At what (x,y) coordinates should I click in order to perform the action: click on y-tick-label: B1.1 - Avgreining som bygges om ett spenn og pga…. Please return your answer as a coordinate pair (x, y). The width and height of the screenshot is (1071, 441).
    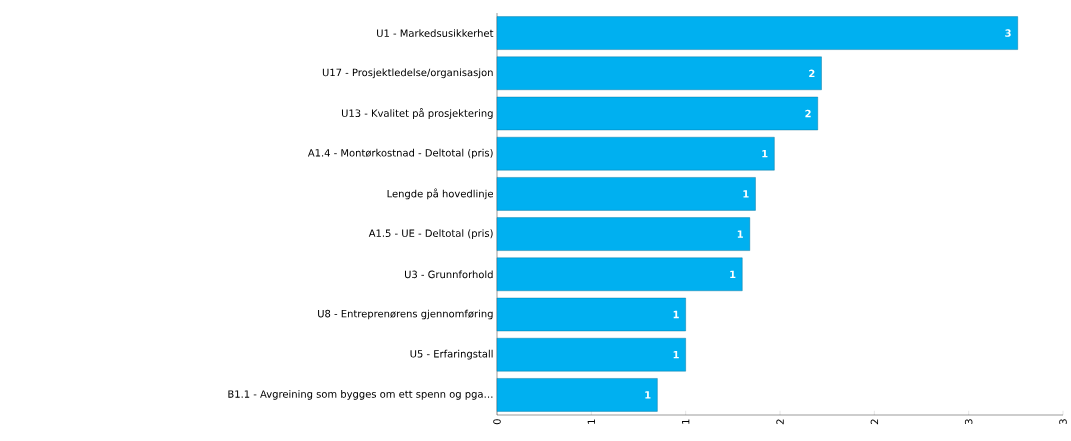
    Looking at the image, I should click on (360, 395).